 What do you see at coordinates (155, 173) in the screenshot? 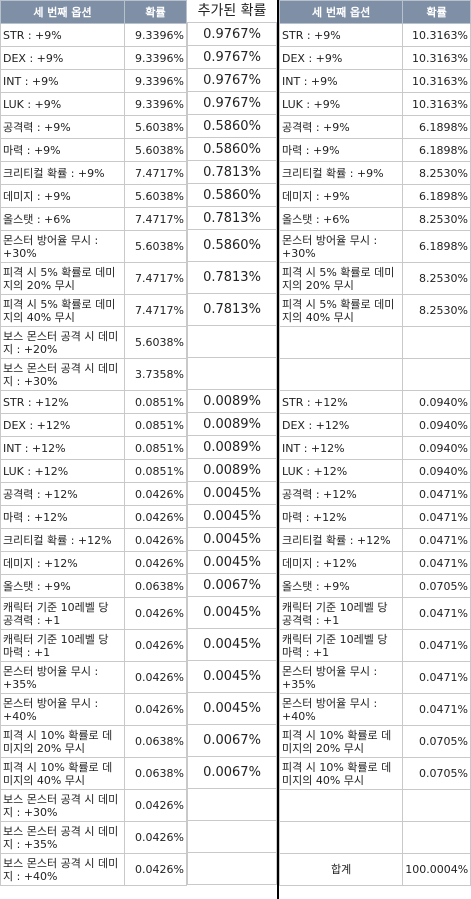
I see `option-probability: 7.4717%` at bounding box center [155, 173].